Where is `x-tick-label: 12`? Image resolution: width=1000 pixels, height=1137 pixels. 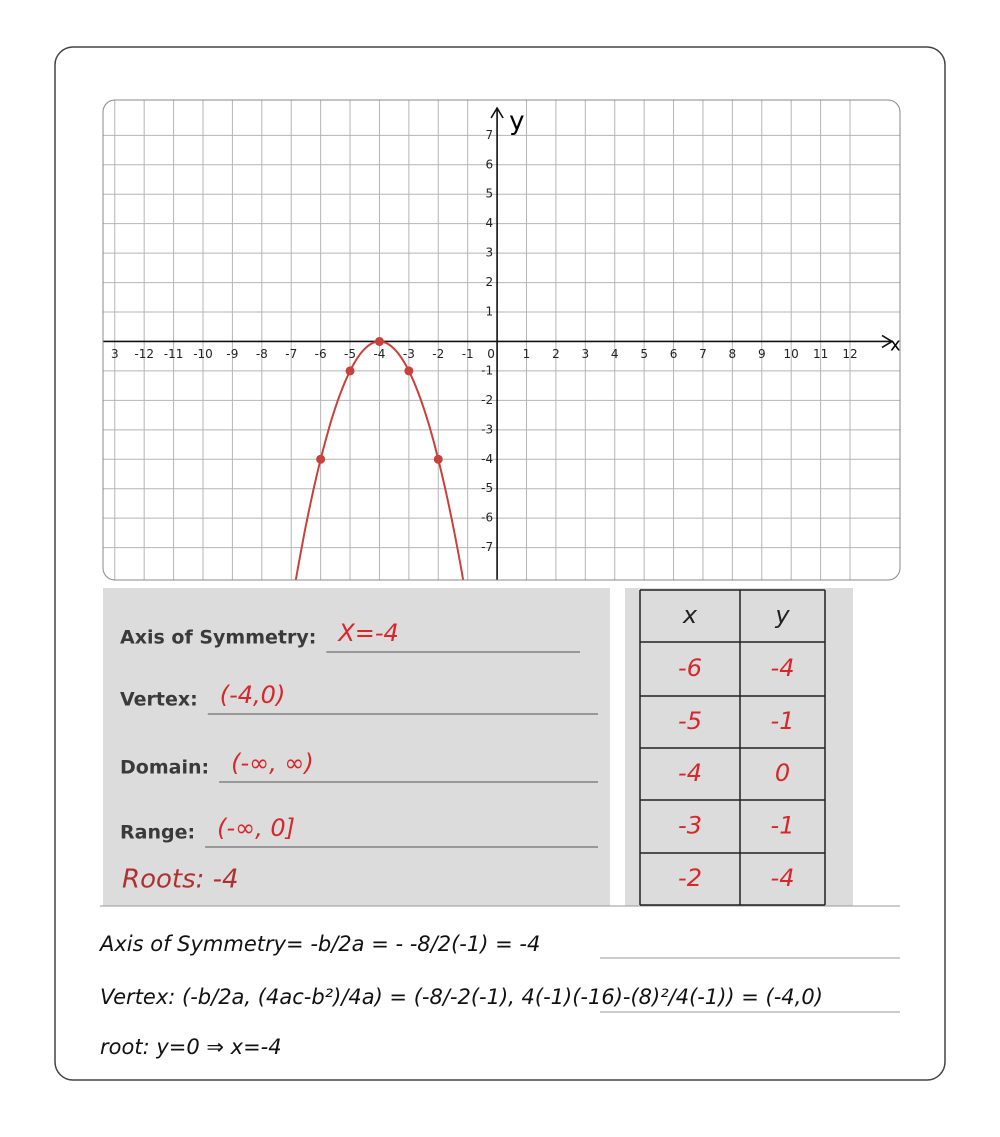 x-tick-label: 12 is located at coordinates (849, 354).